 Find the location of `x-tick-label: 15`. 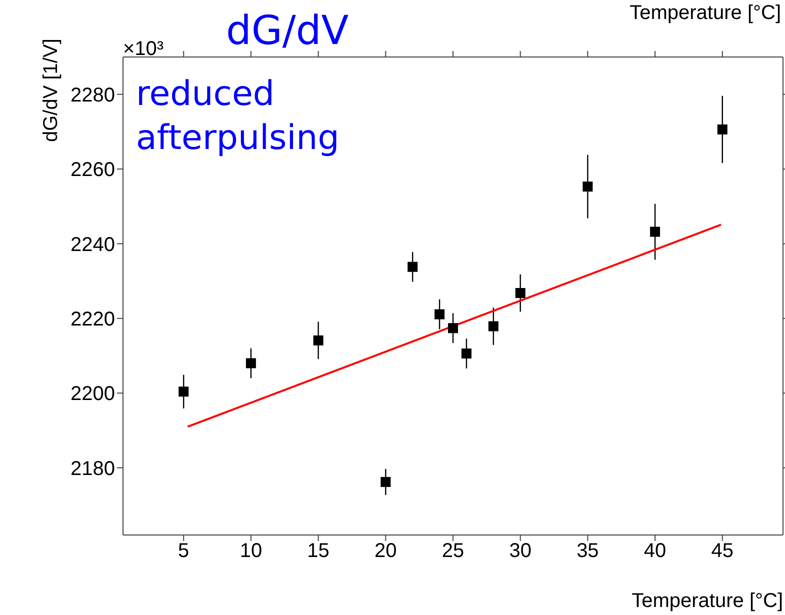

x-tick-label: 15 is located at coordinates (318, 551).